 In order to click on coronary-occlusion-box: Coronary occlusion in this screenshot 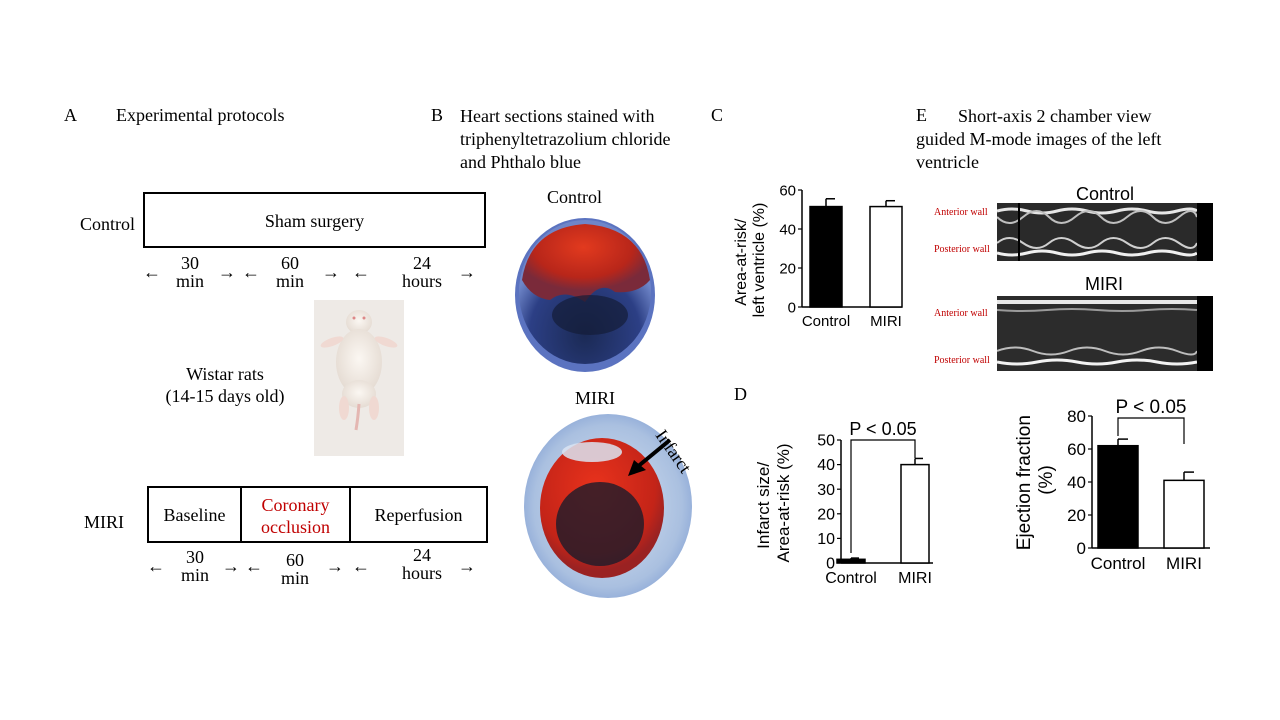, I will do `click(295, 514)`.